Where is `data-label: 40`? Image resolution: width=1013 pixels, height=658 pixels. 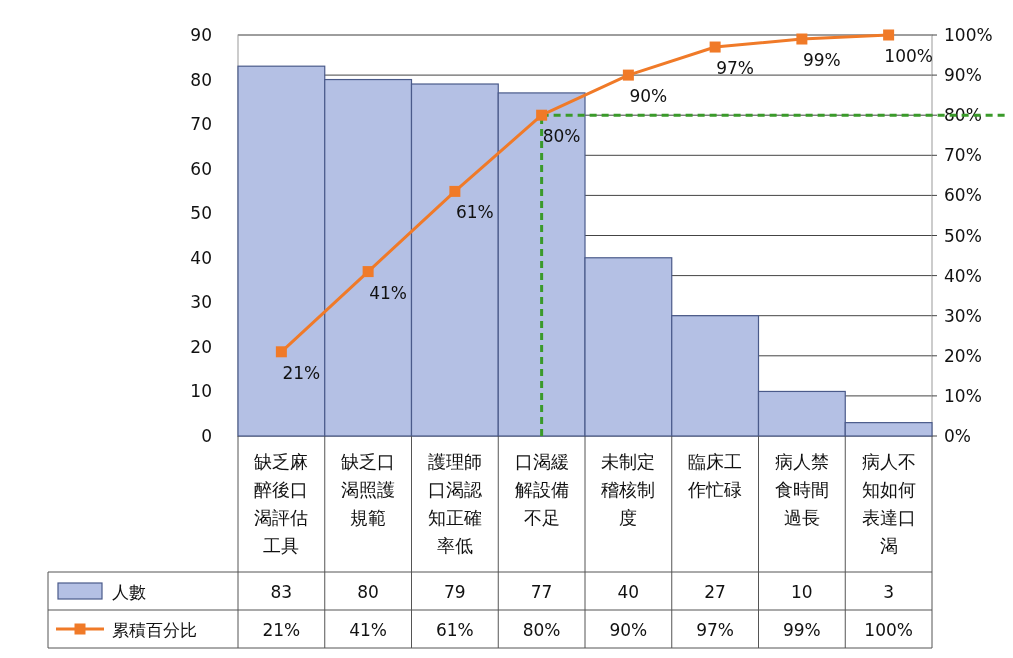
data-label: 40 is located at coordinates (628, 592).